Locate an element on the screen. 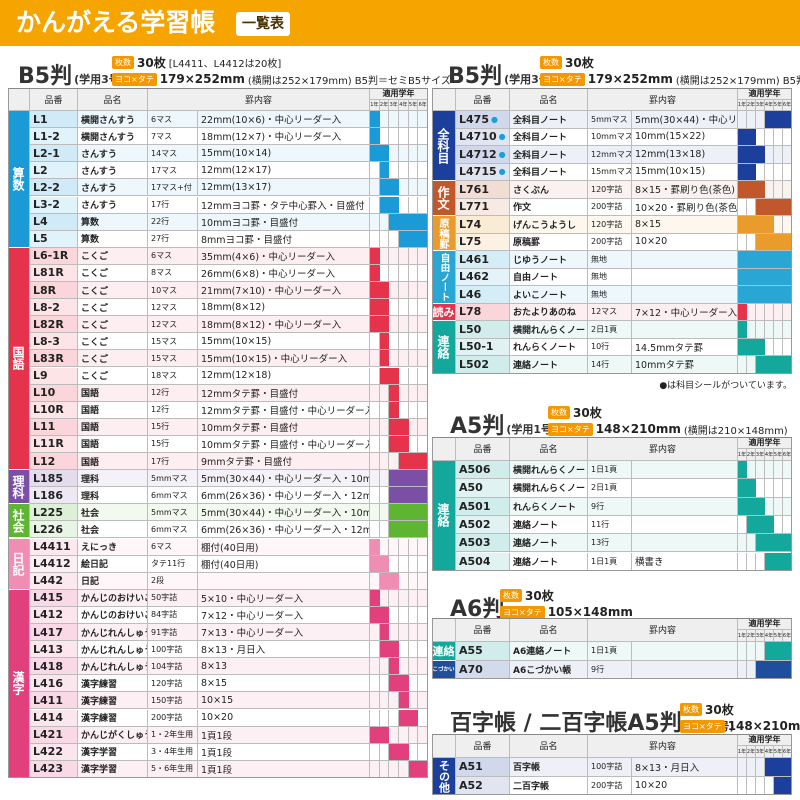 Image resolution: width=800 pixels, height=800 pixels. rule-short: 2日1頁 is located at coordinates (610, 330).